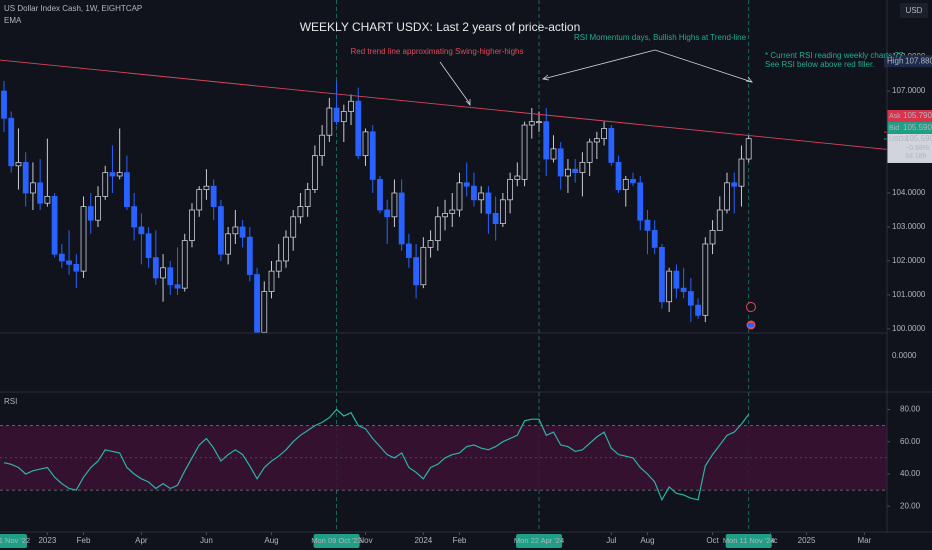 This screenshot has height=550, width=932. Describe the element at coordinates (751, 325) in the screenshot. I see `flag-icon` at that location.